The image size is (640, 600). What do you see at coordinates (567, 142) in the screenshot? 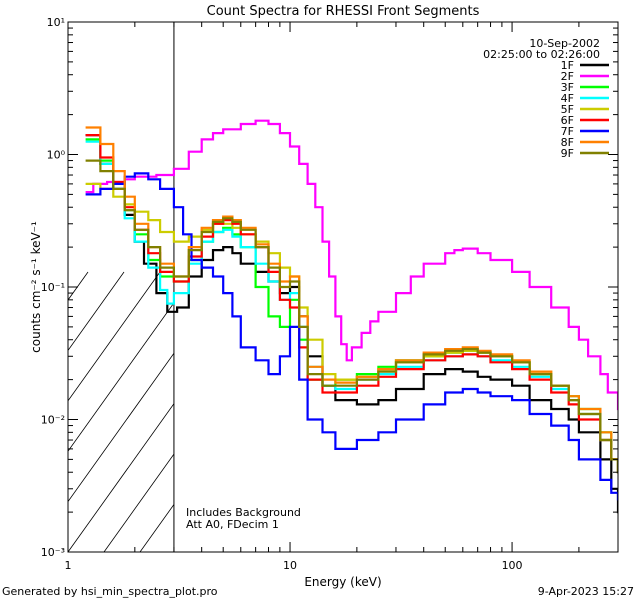
I see `legend-label-8F: 8F` at bounding box center [567, 142].